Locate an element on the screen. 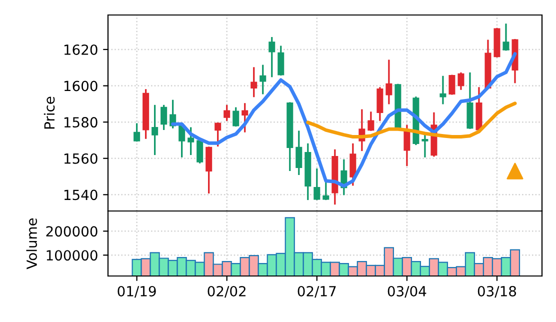 Image resolution: width=556 pixels, height=322 pixels. y-tick-label: 200000 is located at coordinates (72, 231).